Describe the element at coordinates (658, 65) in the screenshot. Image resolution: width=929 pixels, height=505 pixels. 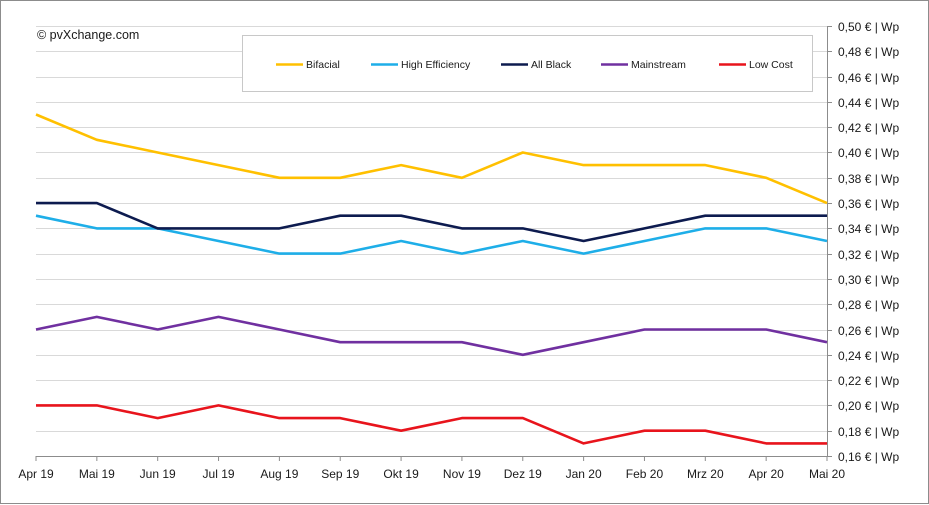
I see `legend-label: Mainstream` at that location.